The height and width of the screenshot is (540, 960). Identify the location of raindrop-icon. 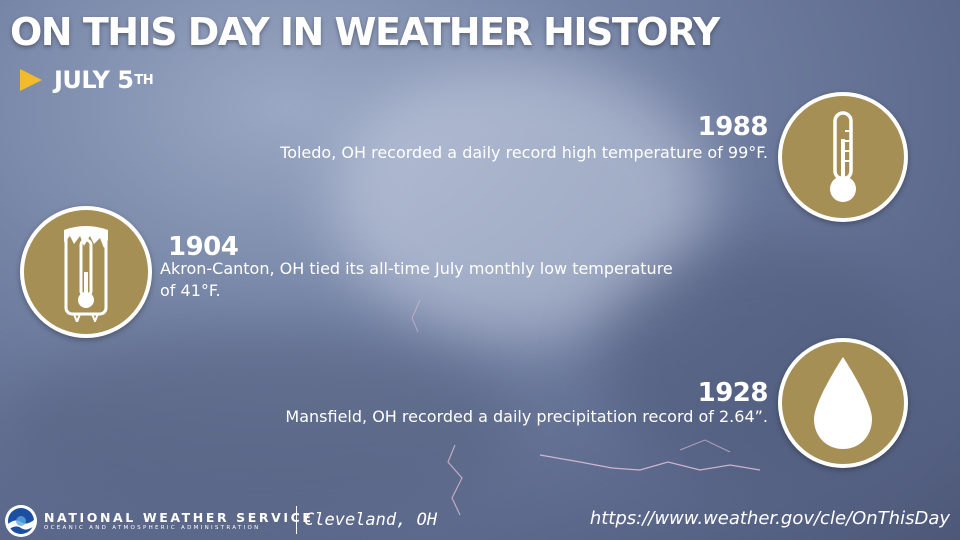
(843, 403).